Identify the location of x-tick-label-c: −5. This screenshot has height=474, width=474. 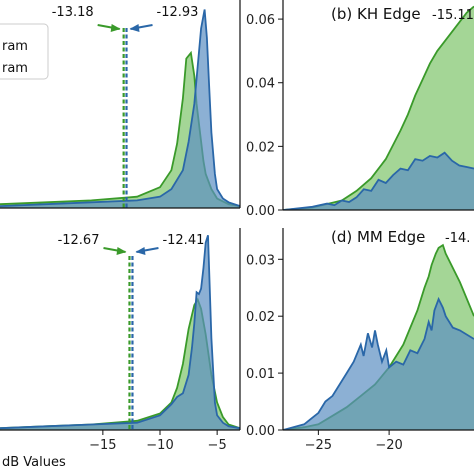
(217, 445).